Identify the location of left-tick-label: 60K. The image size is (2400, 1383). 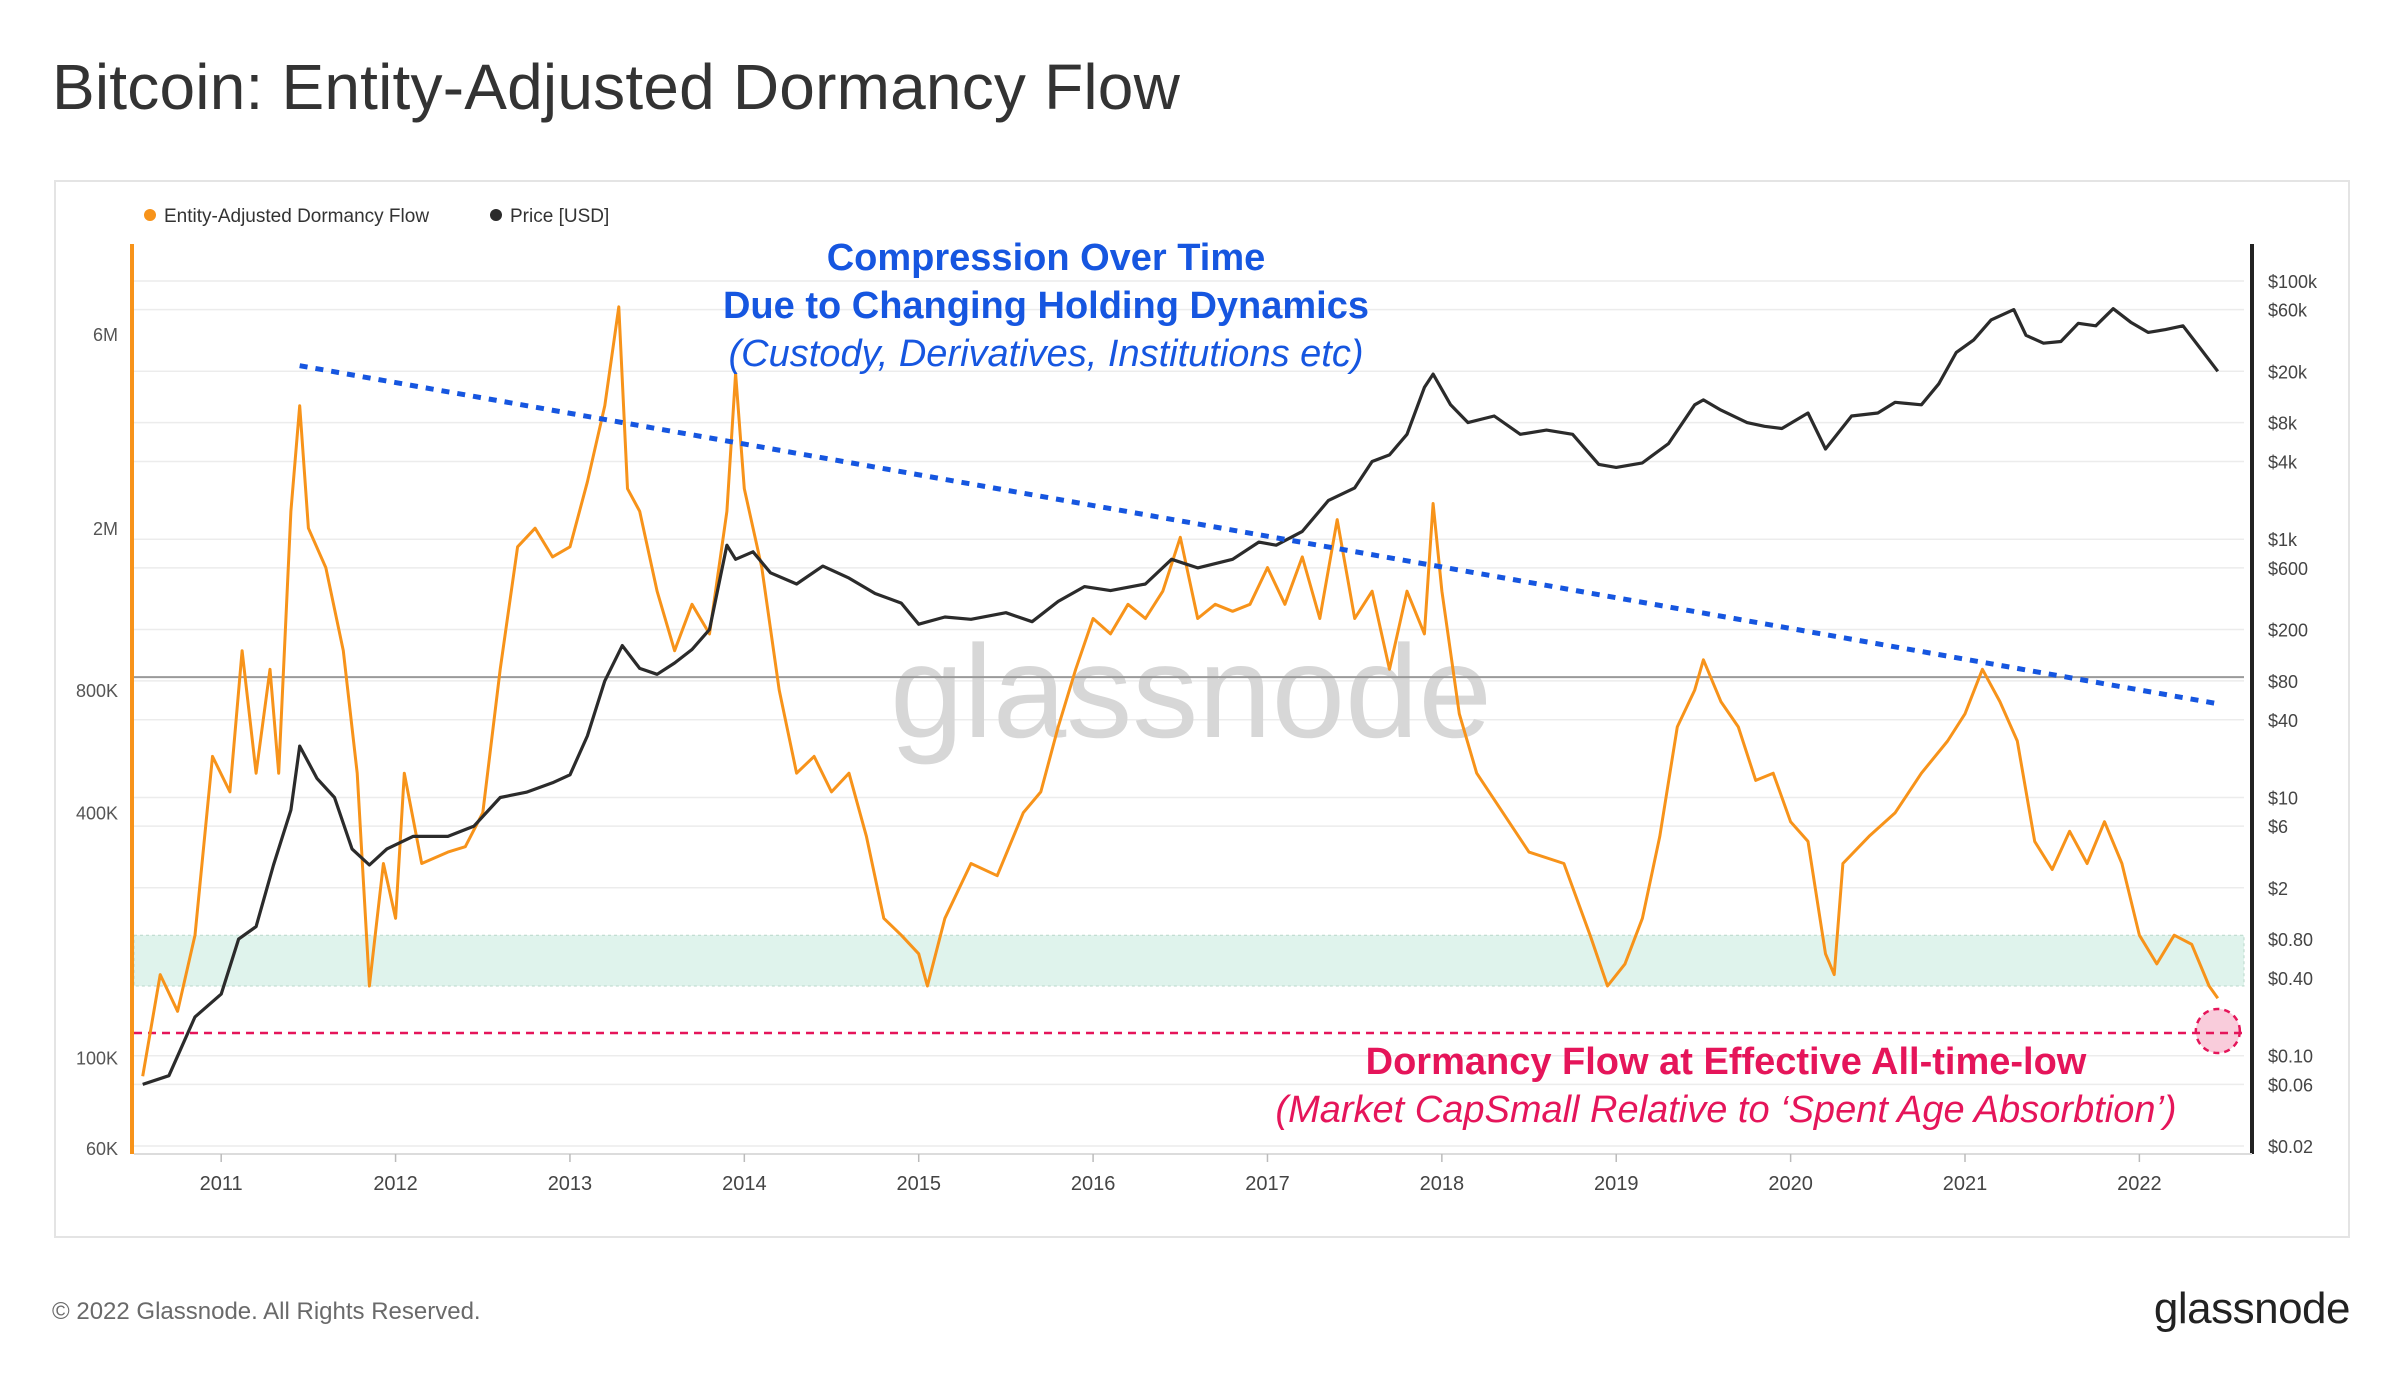
(102, 1149).